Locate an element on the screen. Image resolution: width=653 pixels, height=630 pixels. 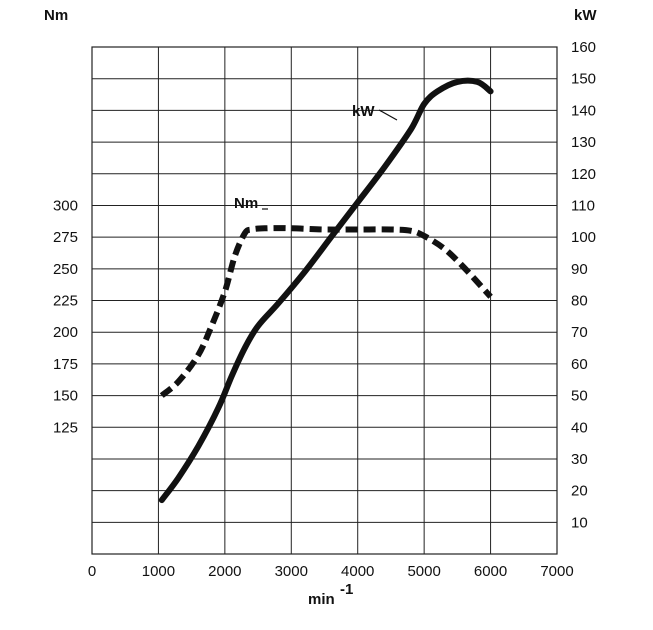
x-tick-label: 4000 is located at coordinates (357, 571).